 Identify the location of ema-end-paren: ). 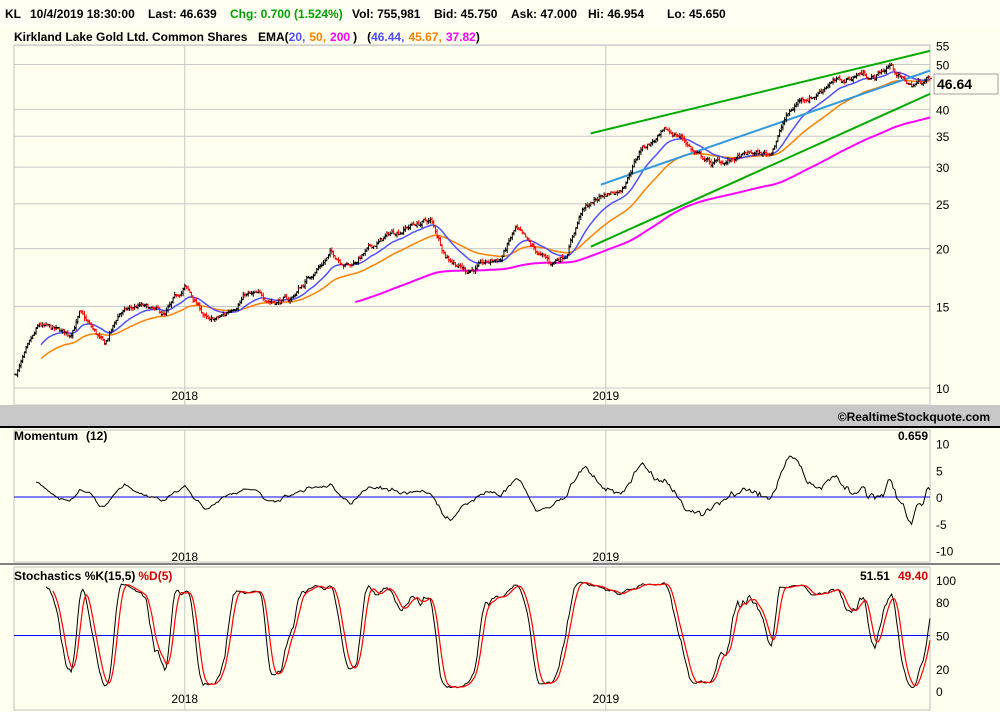
(478, 37).